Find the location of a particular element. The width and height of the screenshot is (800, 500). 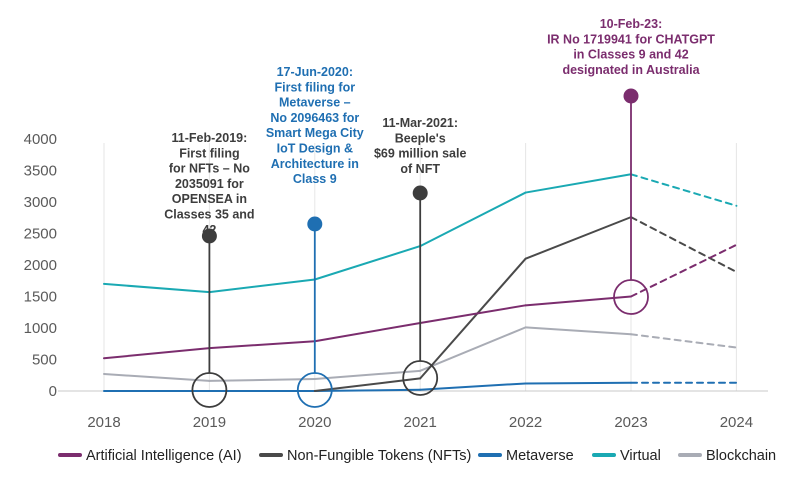

legend-label: Blockchain is located at coordinates (741, 456).